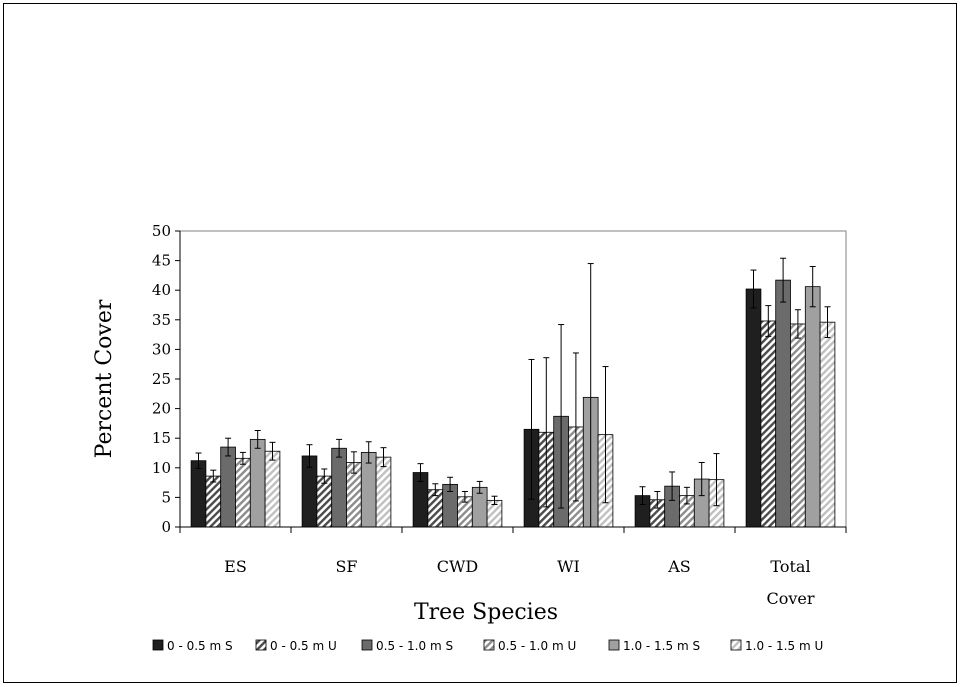 The height and width of the screenshot is (687, 962). What do you see at coordinates (679, 566) in the screenshot?
I see `x-category-label: AS` at bounding box center [679, 566].